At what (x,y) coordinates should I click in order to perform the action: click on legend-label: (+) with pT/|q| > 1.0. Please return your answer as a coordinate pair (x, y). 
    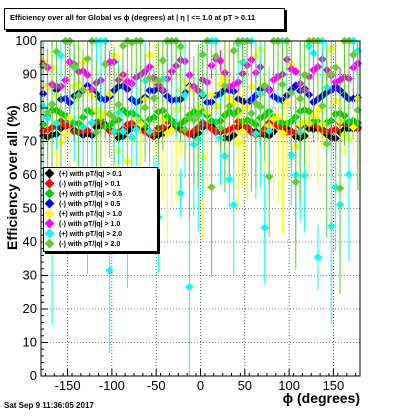
    Looking at the image, I should click on (91, 214).